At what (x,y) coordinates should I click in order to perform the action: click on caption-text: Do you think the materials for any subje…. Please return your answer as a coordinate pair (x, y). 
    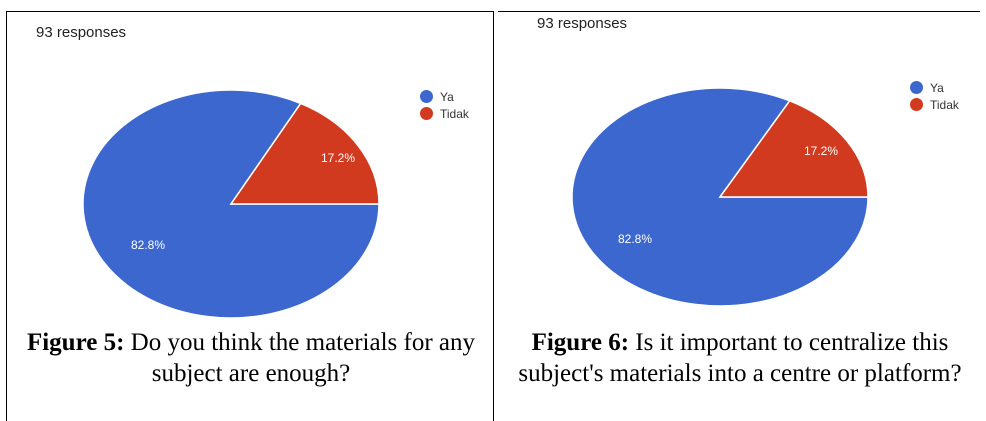
    Looking at the image, I should click on (303, 358).